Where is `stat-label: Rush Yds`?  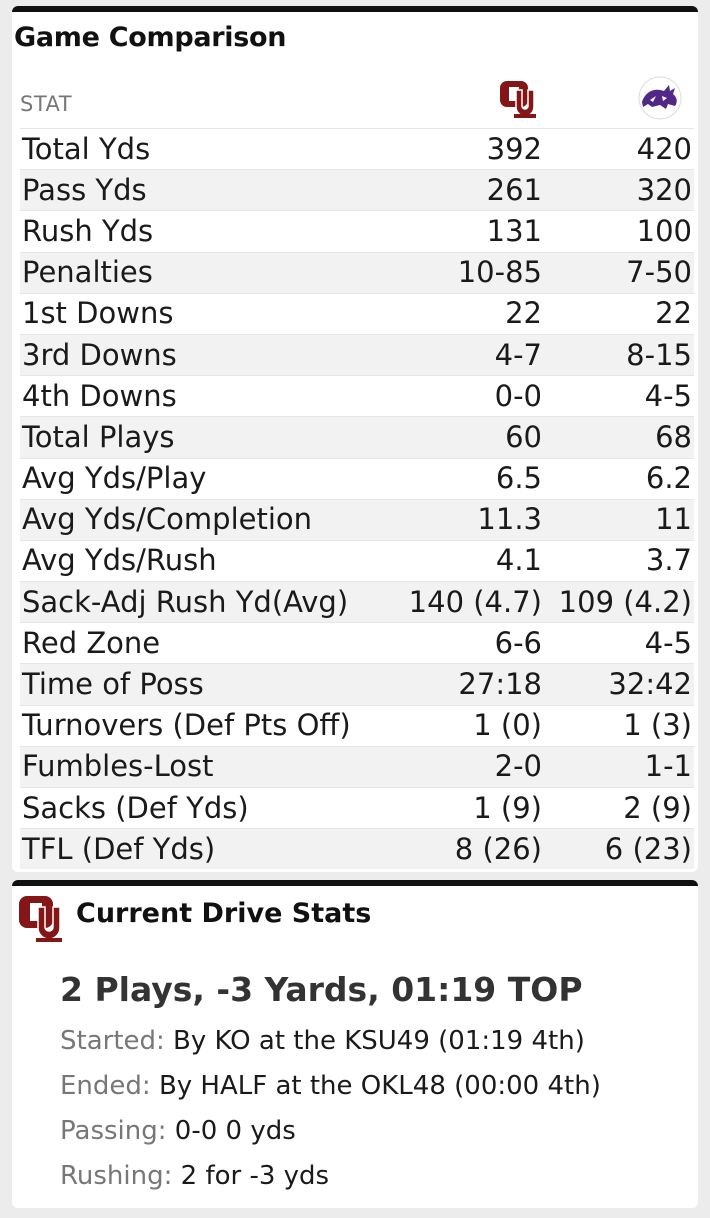 stat-label: Rush Yds is located at coordinates (207, 231).